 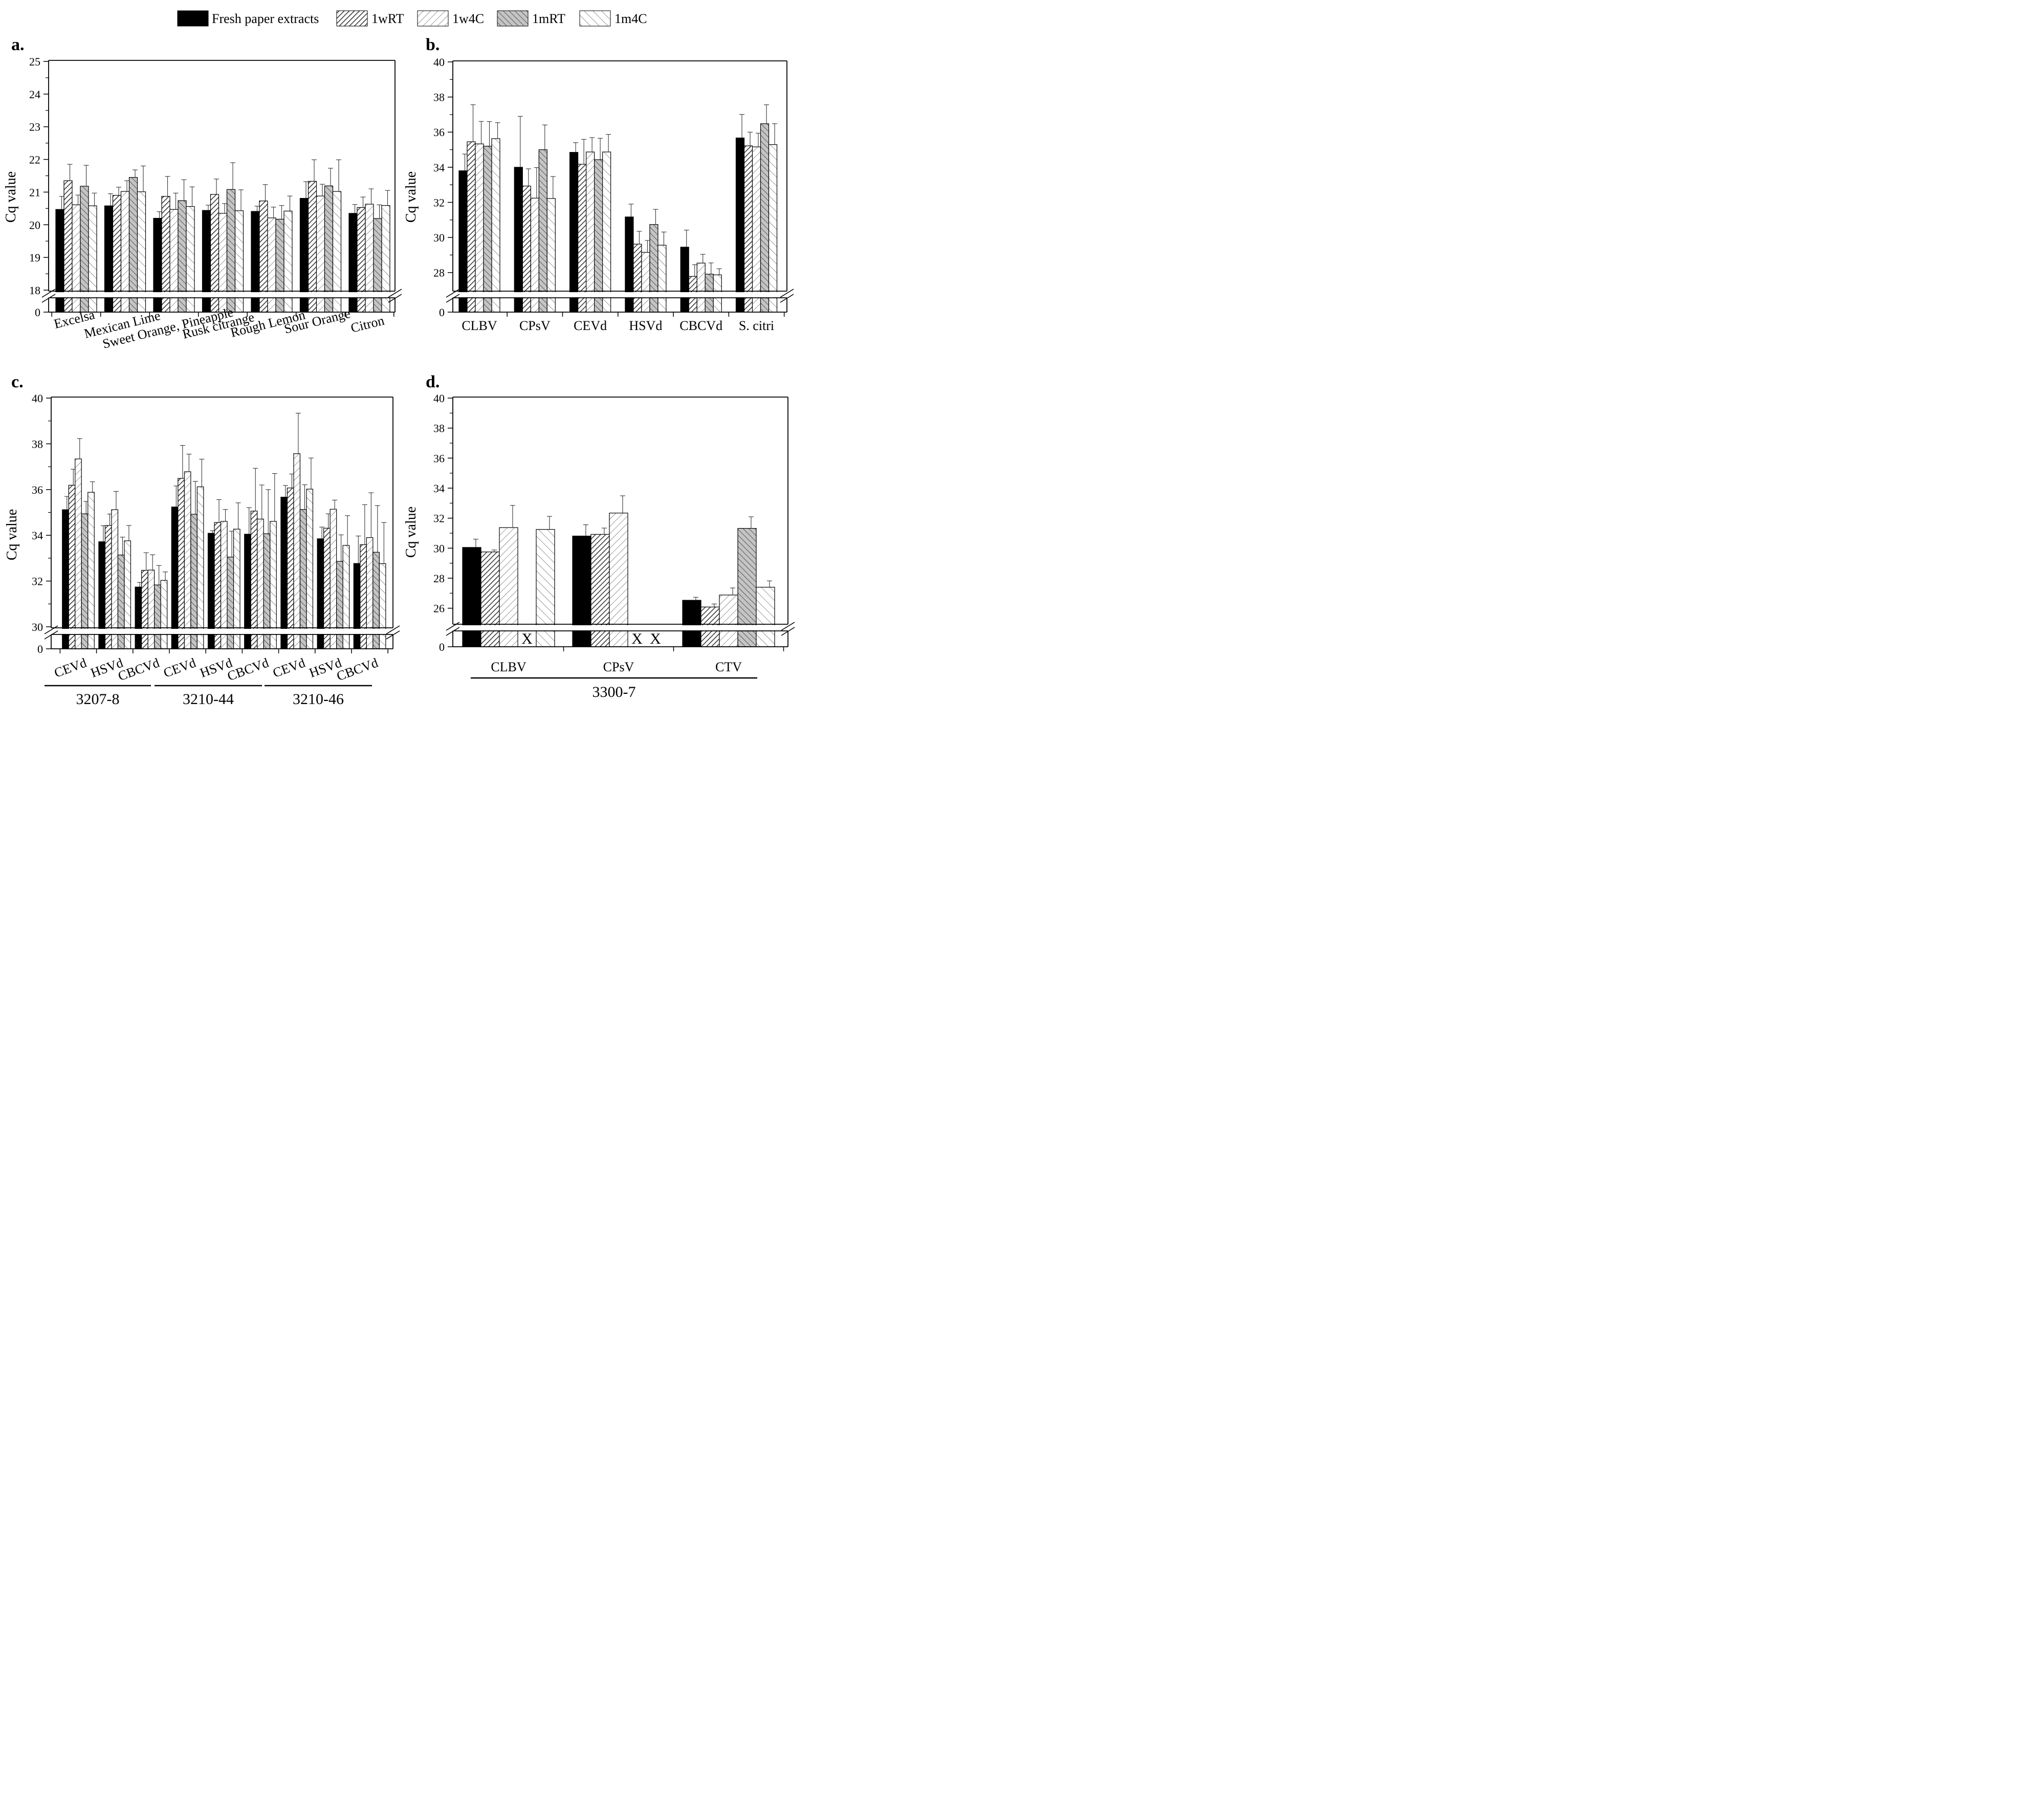 What do you see at coordinates (631, 18) in the screenshot?
I see `legend-label-1m4c: 1m4C` at bounding box center [631, 18].